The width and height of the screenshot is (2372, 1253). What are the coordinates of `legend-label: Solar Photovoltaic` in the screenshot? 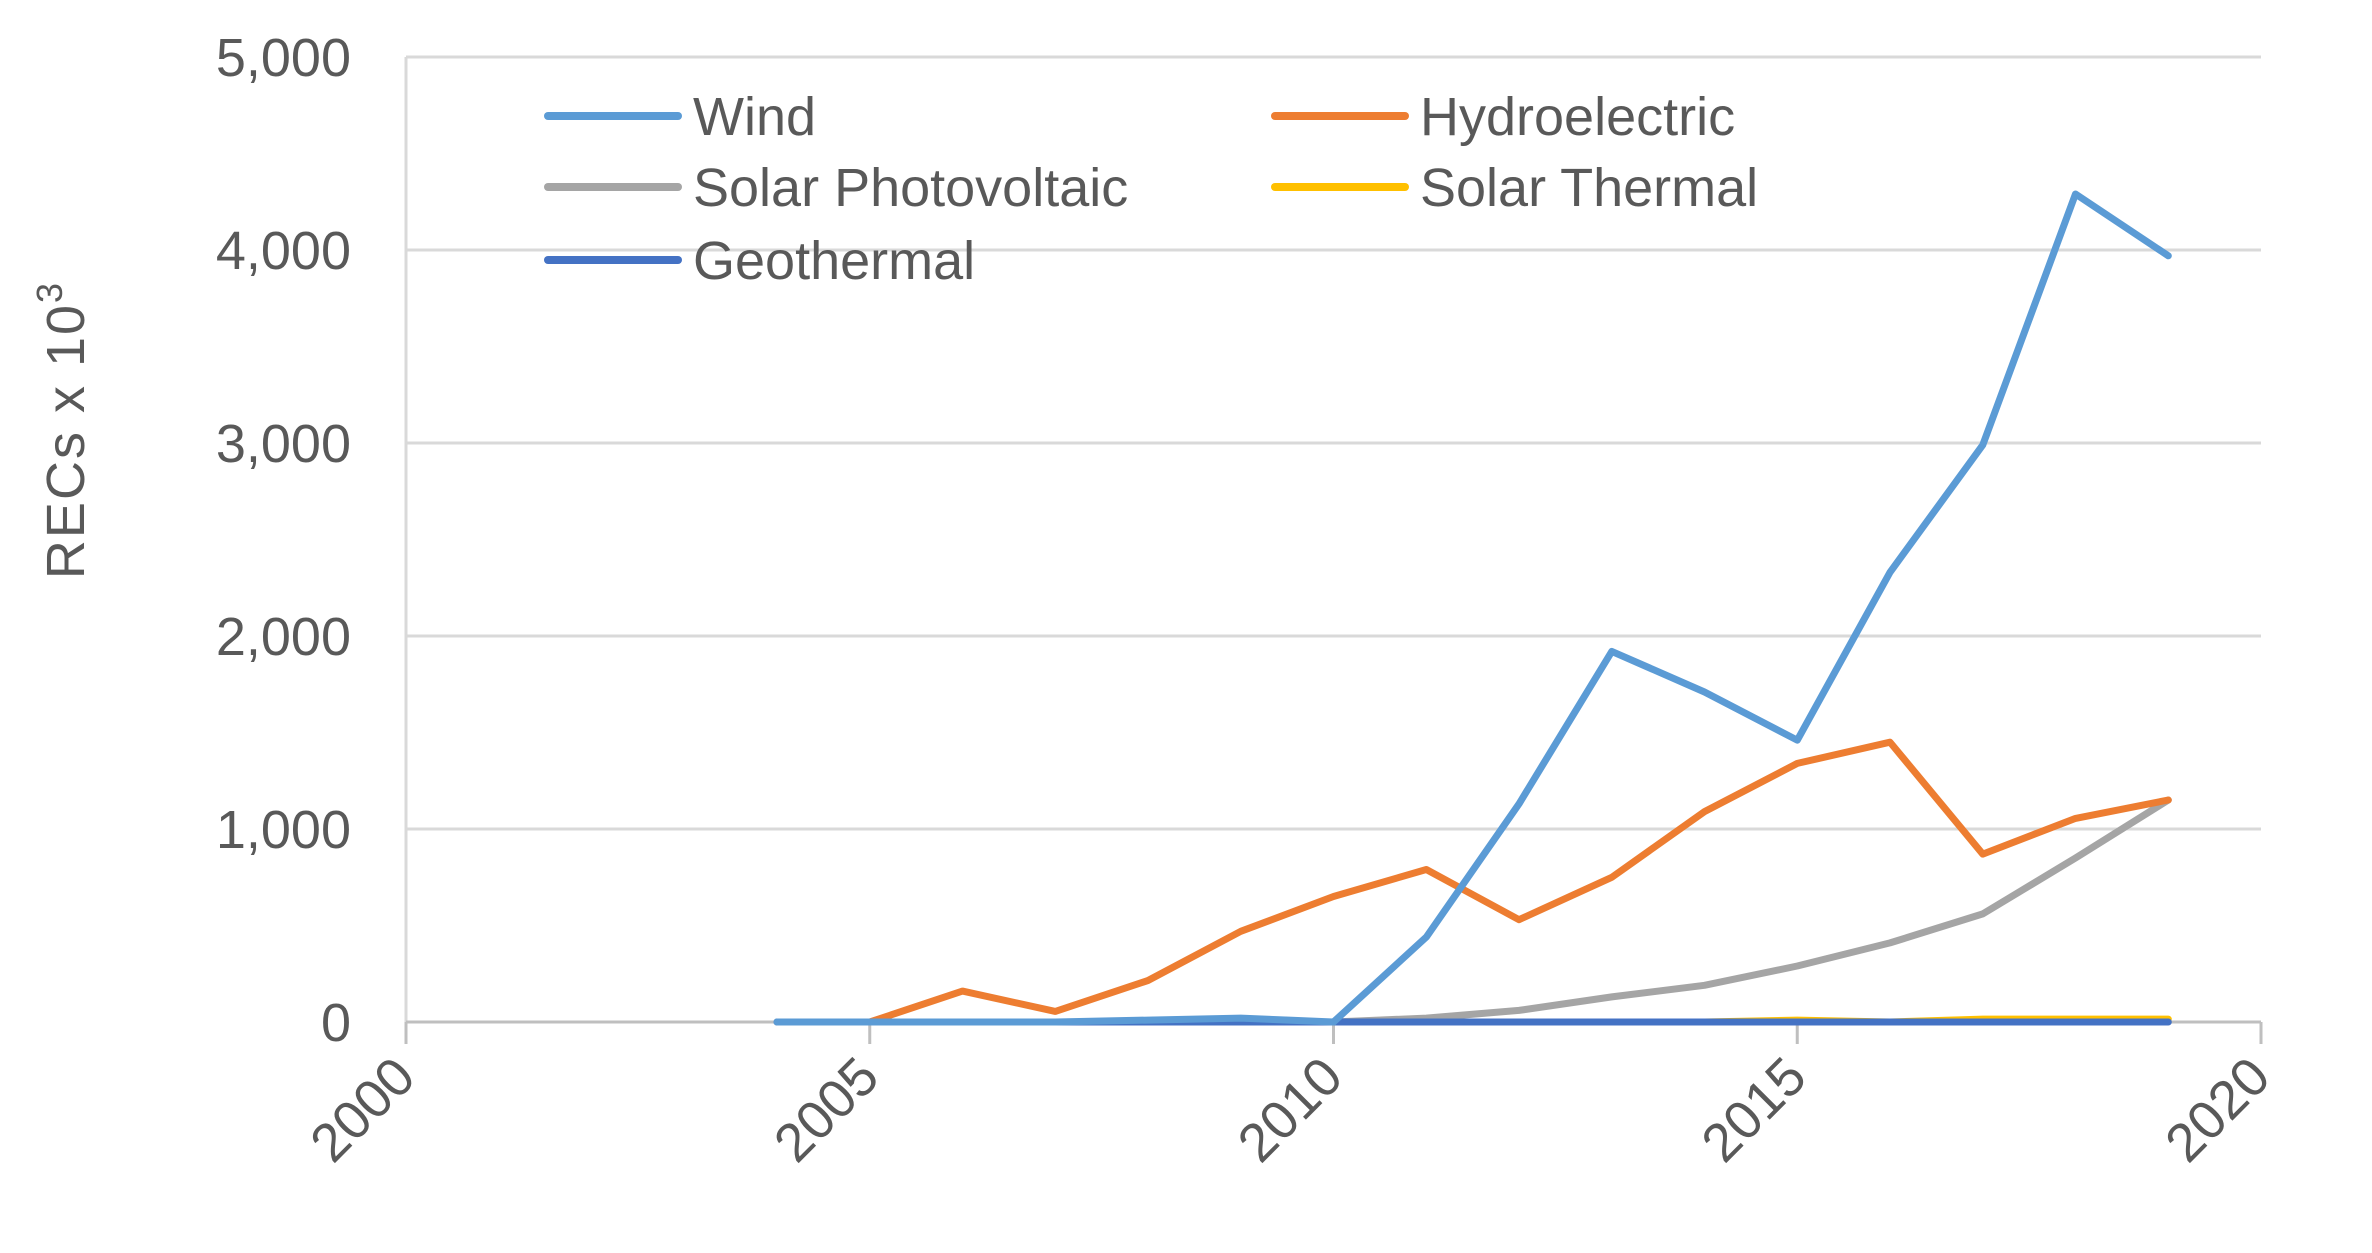 It's located at (910, 188).